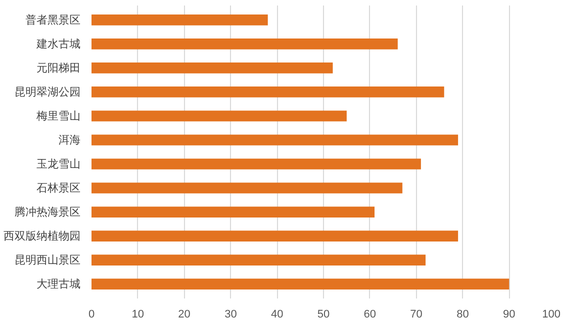 This screenshot has width=565, height=325. I want to click on y-tick-label: 普者黑景区, so click(53, 19).